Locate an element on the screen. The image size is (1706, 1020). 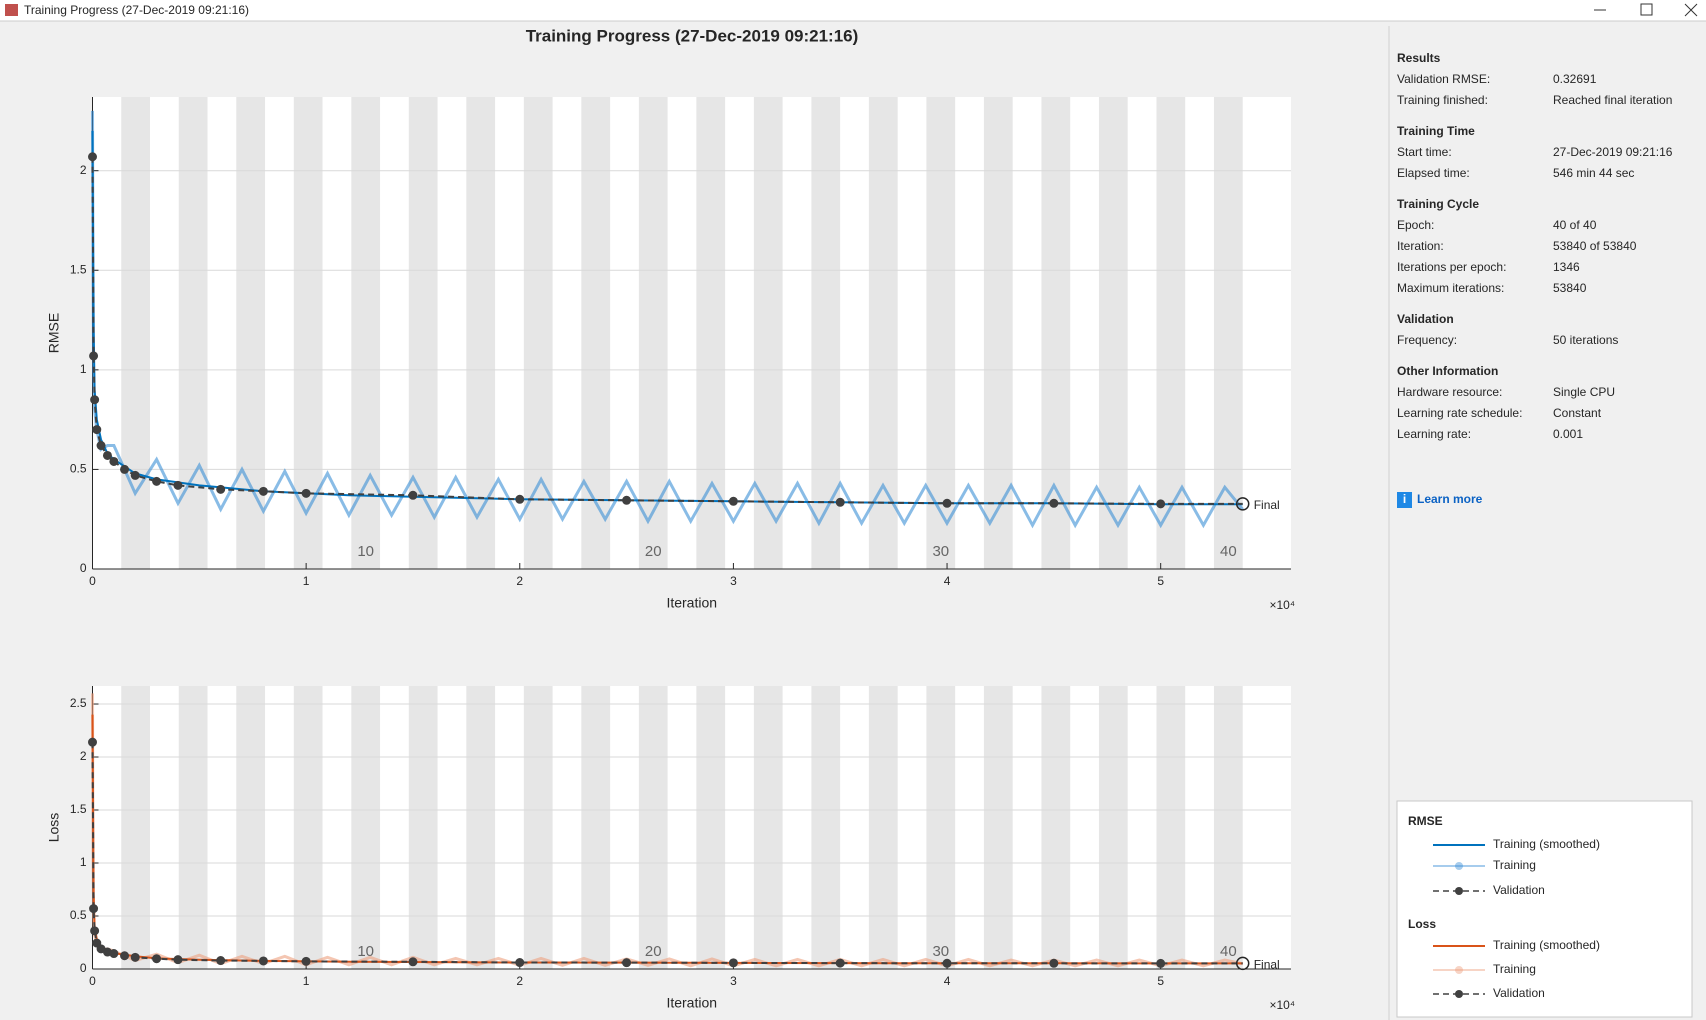
legend-label: Training (smoothed) is located at coordinates (1546, 945).